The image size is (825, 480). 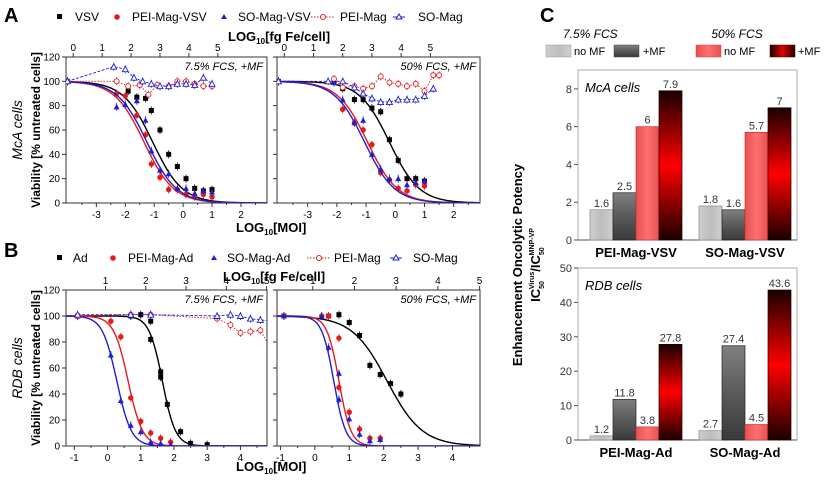 What do you see at coordinates (214, 257) in the screenshot?
I see `legend-marker-triangle` at bounding box center [214, 257].